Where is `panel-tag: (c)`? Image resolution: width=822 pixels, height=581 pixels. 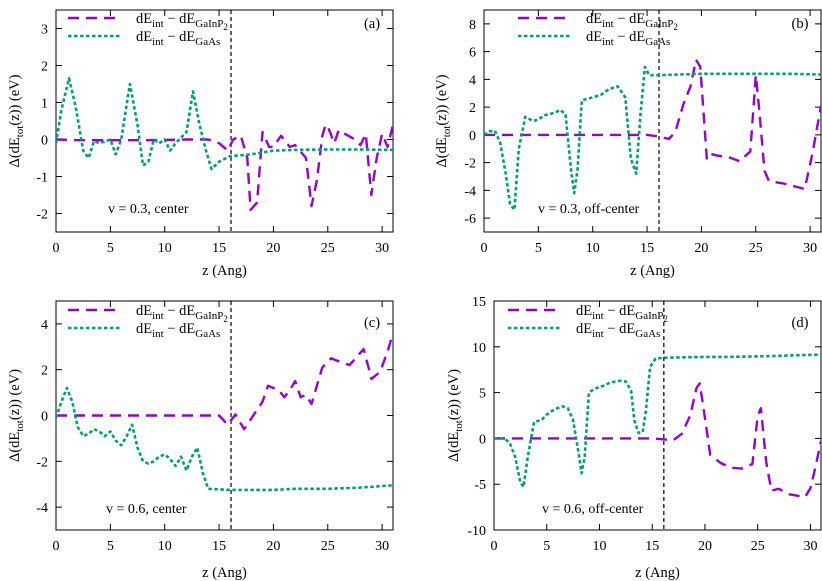
panel-tag: (c) is located at coordinates (372, 323).